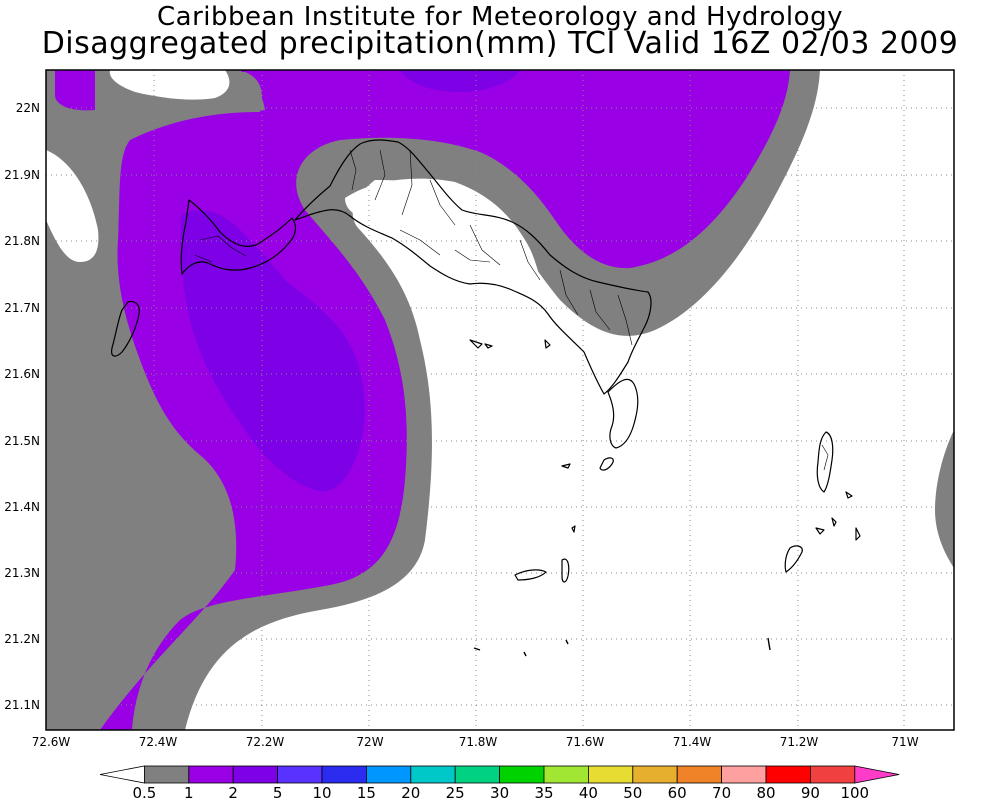 Image resolution: width=1000 pixels, height=800 pixels. What do you see at coordinates (765, 792) in the screenshot?
I see `colorbar-label: 80` at bounding box center [765, 792].